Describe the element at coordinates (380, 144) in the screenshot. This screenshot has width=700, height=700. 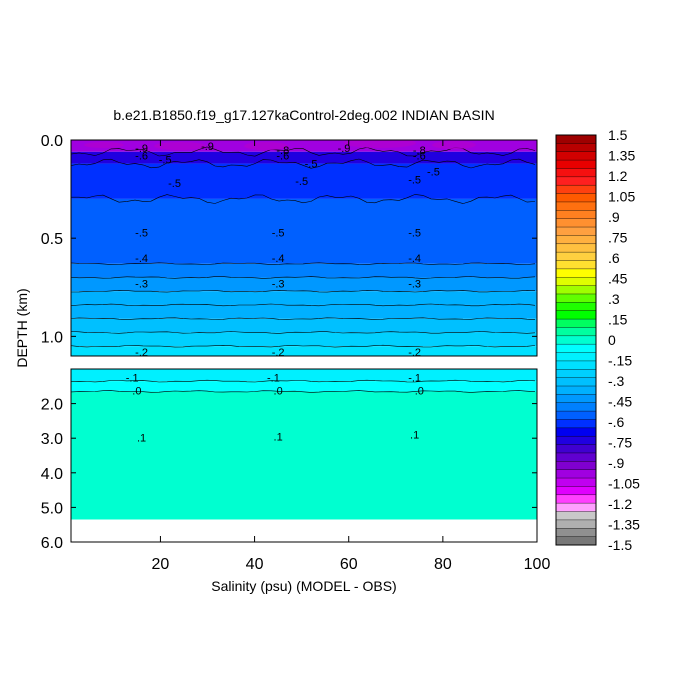
I see `upper-surface-anomaly` at that location.